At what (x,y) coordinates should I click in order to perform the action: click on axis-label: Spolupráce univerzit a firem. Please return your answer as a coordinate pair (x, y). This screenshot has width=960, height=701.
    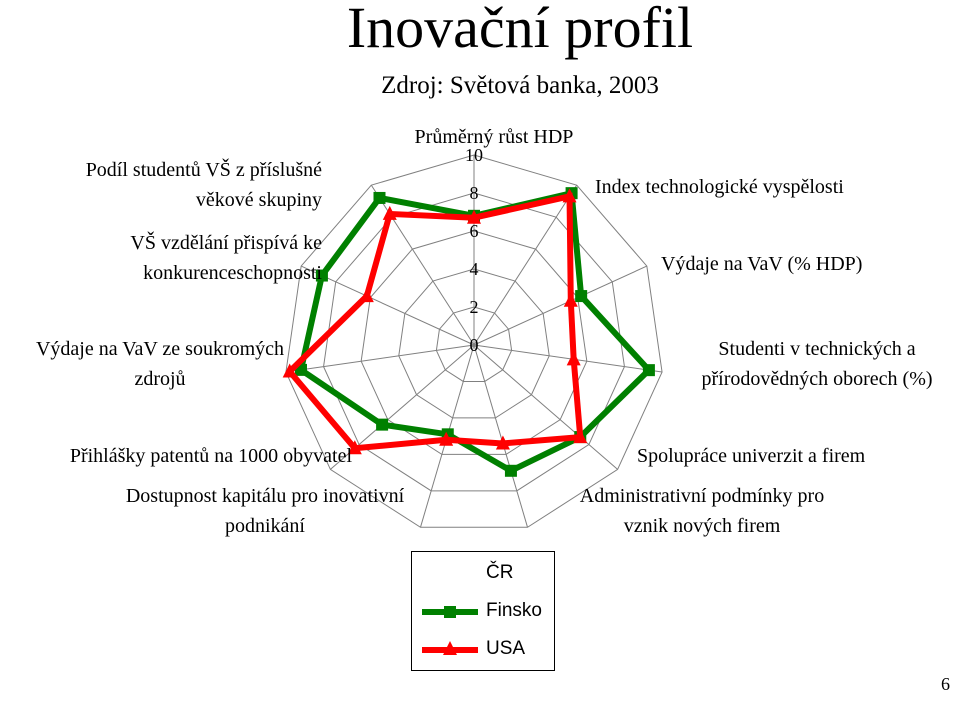
    Looking at the image, I should click on (751, 456).